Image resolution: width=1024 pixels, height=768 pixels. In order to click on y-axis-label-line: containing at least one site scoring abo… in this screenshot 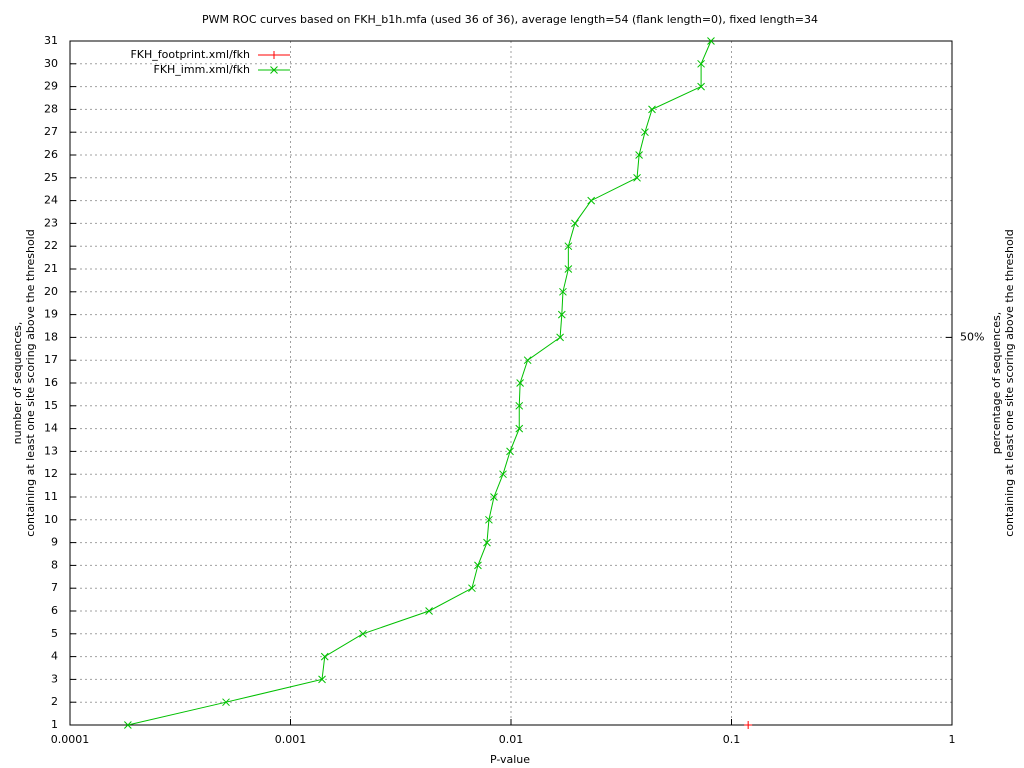, I will do `click(30, 382)`.